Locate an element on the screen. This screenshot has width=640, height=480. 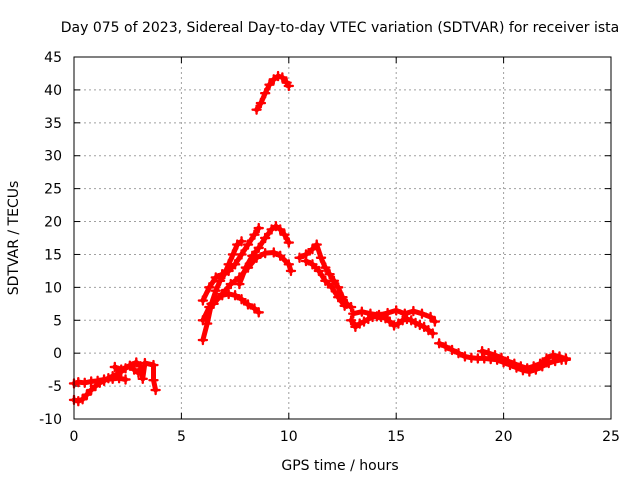
series-pass-decline-b is located at coordinates (325, 283).